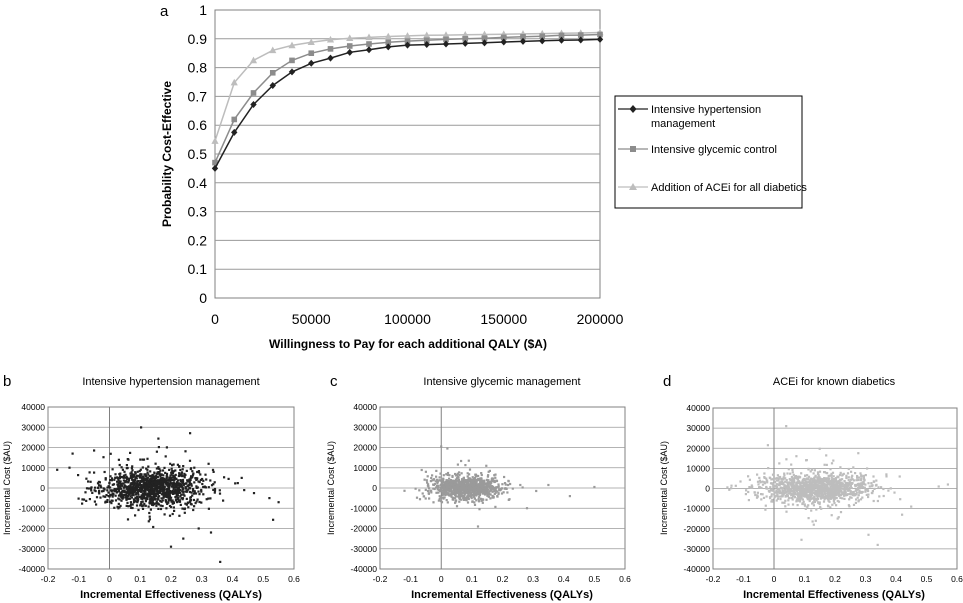  What do you see at coordinates (32, 529) in the screenshot?
I see `y-tick-label: -20000` at bounding box center [32, 529].